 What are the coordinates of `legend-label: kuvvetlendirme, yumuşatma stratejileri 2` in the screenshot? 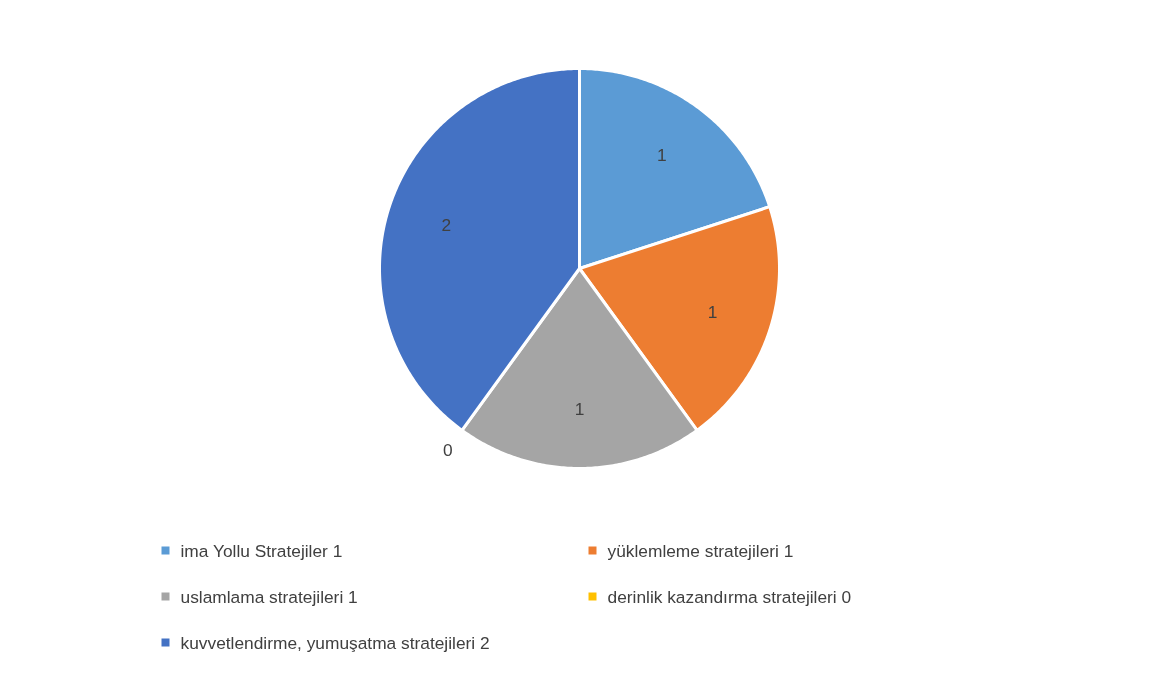 It's located at (335, 642).